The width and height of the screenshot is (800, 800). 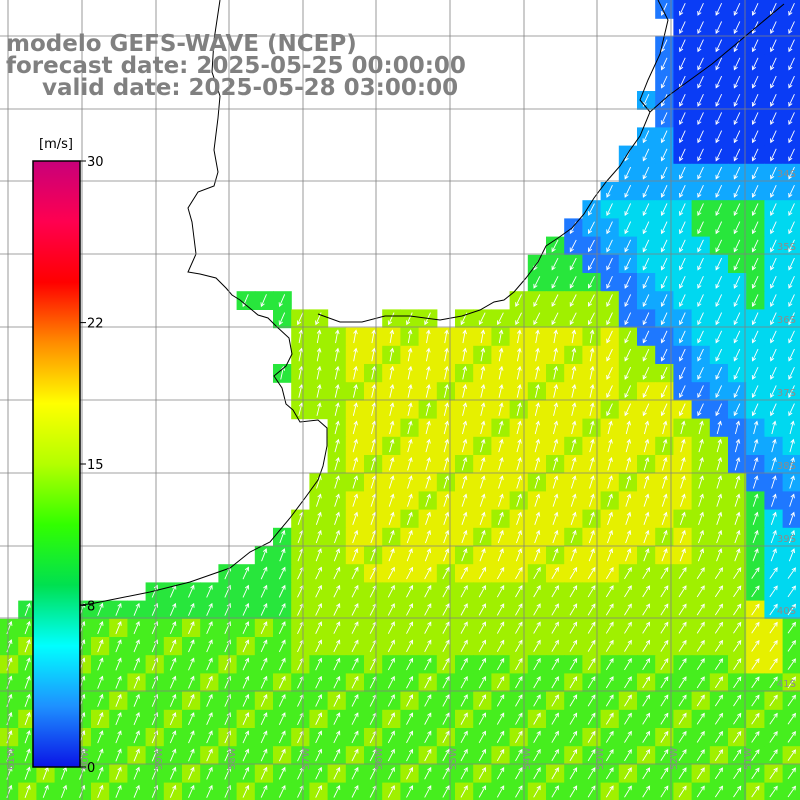 I want to click on colorbar-tick-label: 0, so click(x=91, y=768).